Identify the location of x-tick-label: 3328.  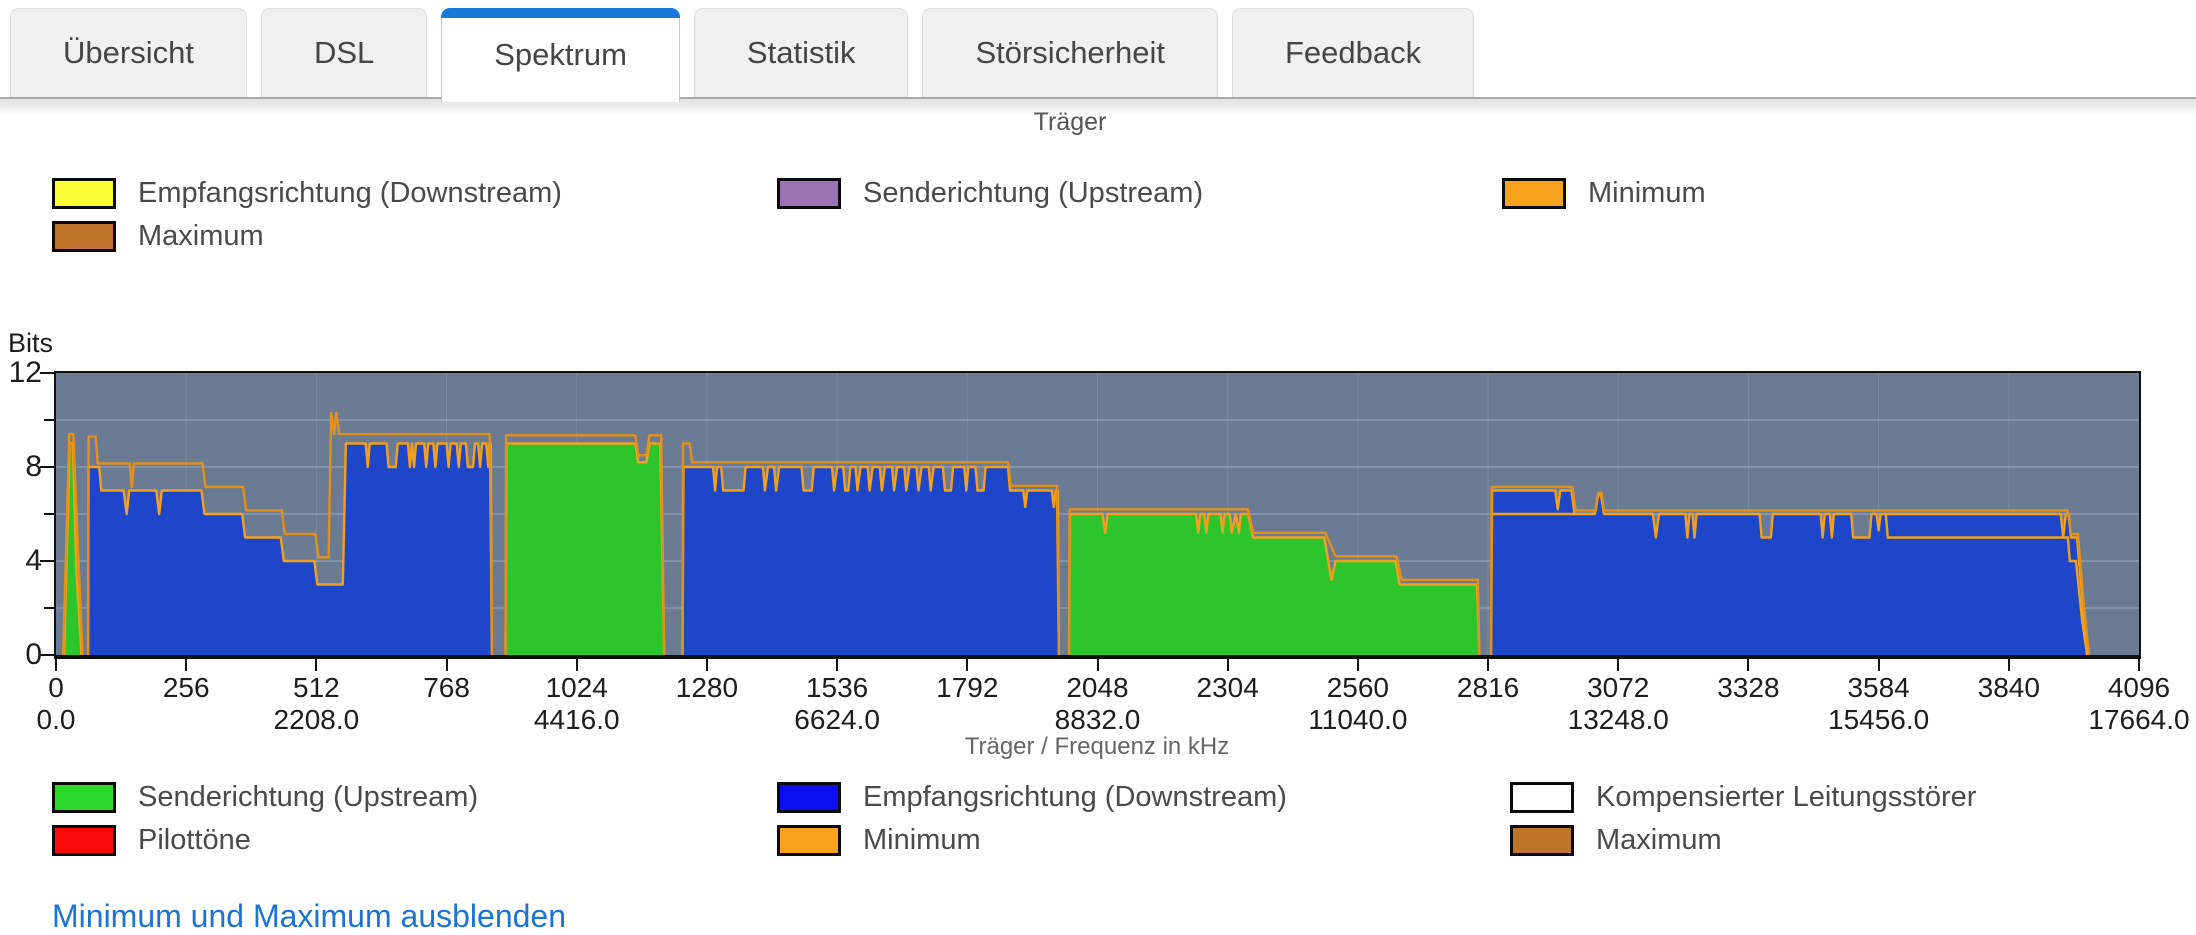
(1748, 687).